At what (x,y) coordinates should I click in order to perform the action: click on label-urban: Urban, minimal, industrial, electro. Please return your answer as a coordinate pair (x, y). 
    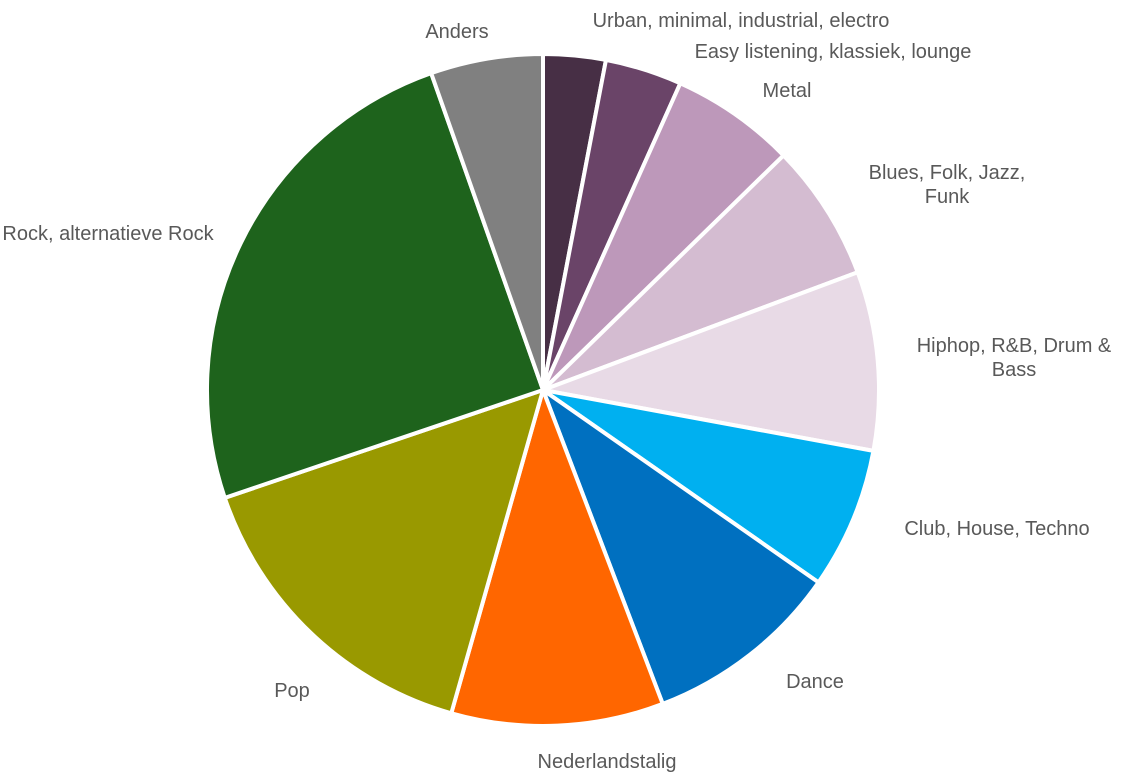
    Looking at the image, I should click on (741, 21).